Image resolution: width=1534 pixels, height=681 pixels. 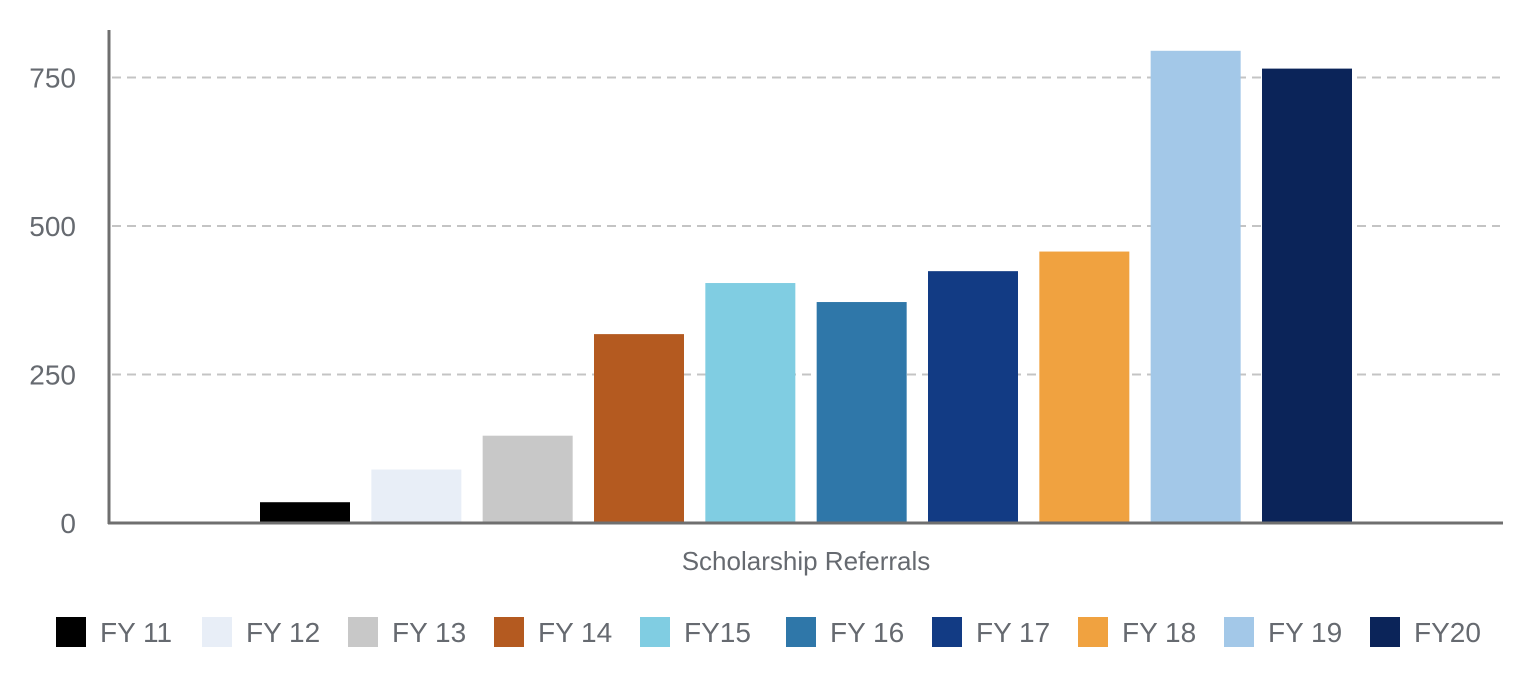 What do you see at coordinates (305, 512) in the screenshot?
I see `bar-fy11` at bounding box center [305, 512].